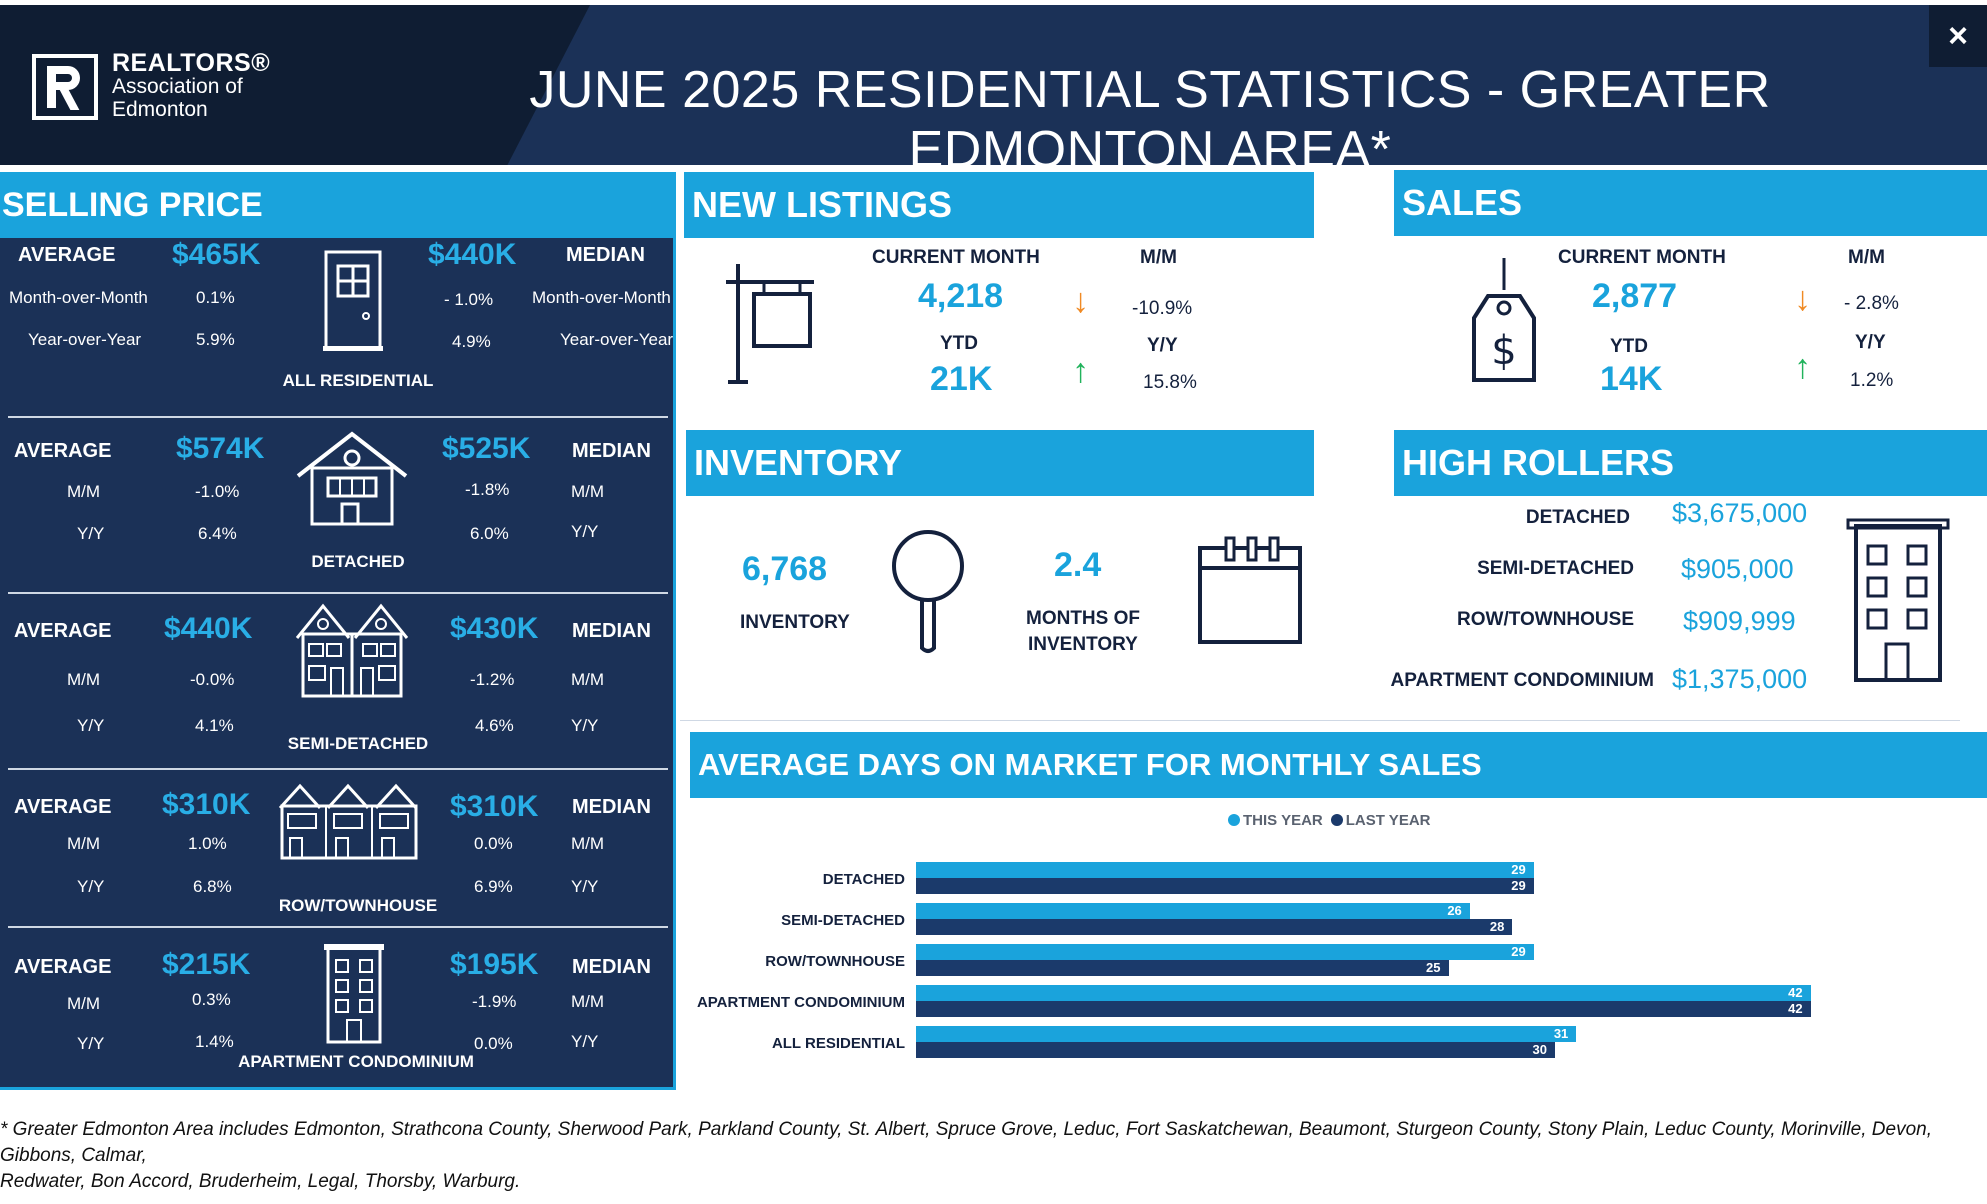 The image size is (1987, 1204). I want to click on semi-detached-icon, so click(352, 652).